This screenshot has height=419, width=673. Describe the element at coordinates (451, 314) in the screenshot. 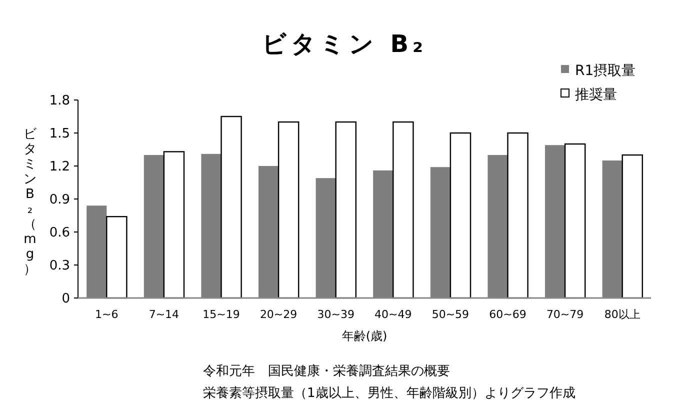

I see `x-tick-label: 50~59` at that location.